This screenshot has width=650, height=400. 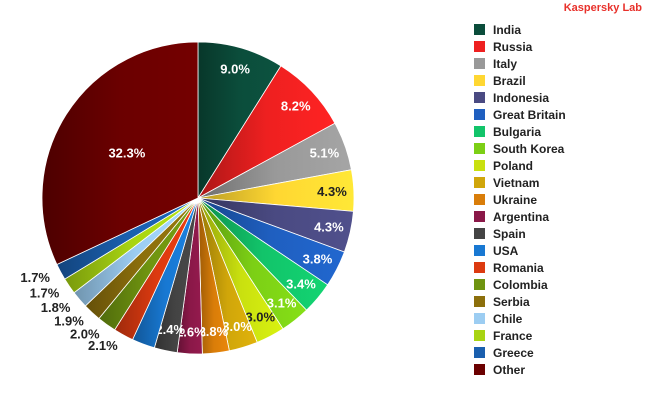 I want to click on legend-item-poland: Poland, so click(x=520, y=165).